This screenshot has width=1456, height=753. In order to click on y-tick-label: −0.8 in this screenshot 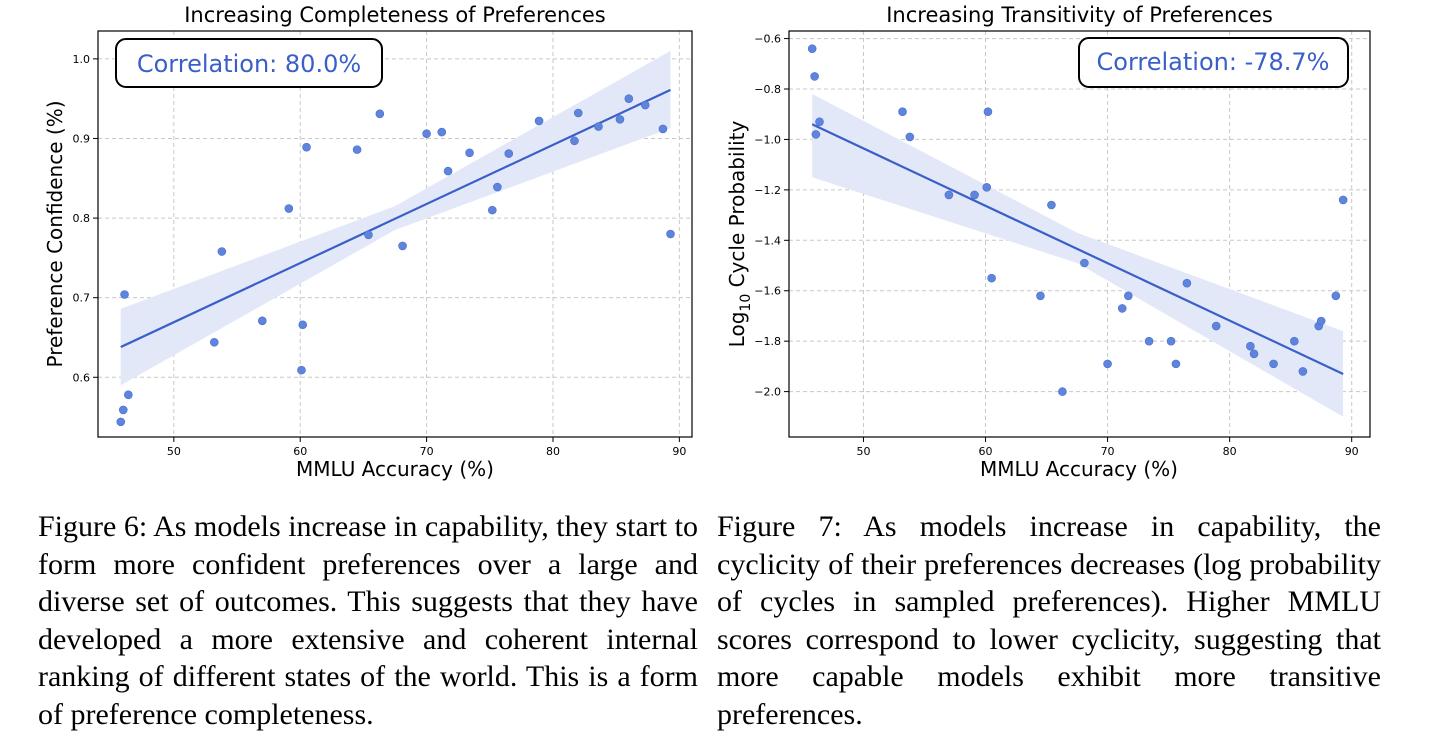, I will do `click(767, 89)`.